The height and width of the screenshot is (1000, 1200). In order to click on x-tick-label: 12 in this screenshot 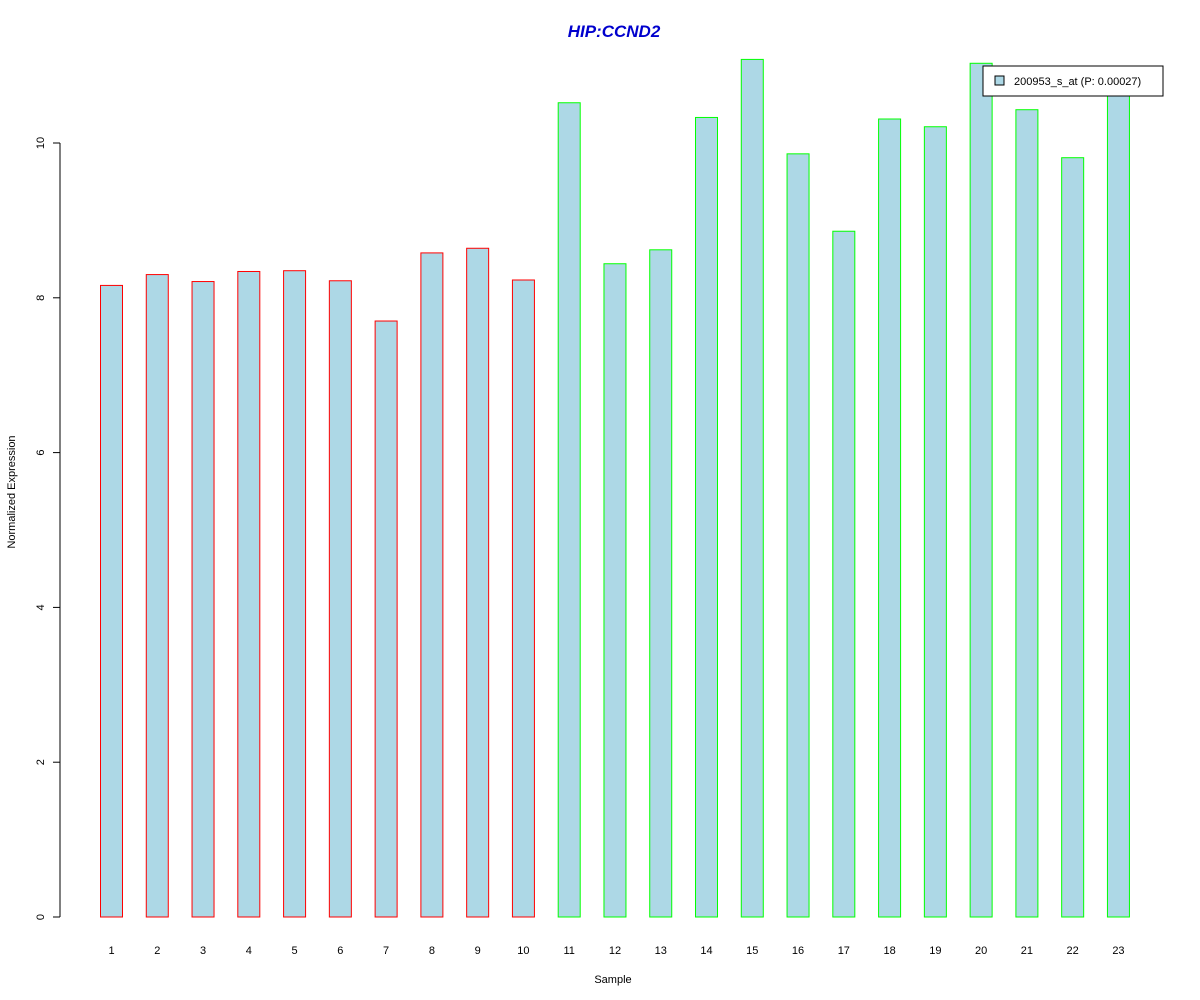, I will do `click(615, 951)`.